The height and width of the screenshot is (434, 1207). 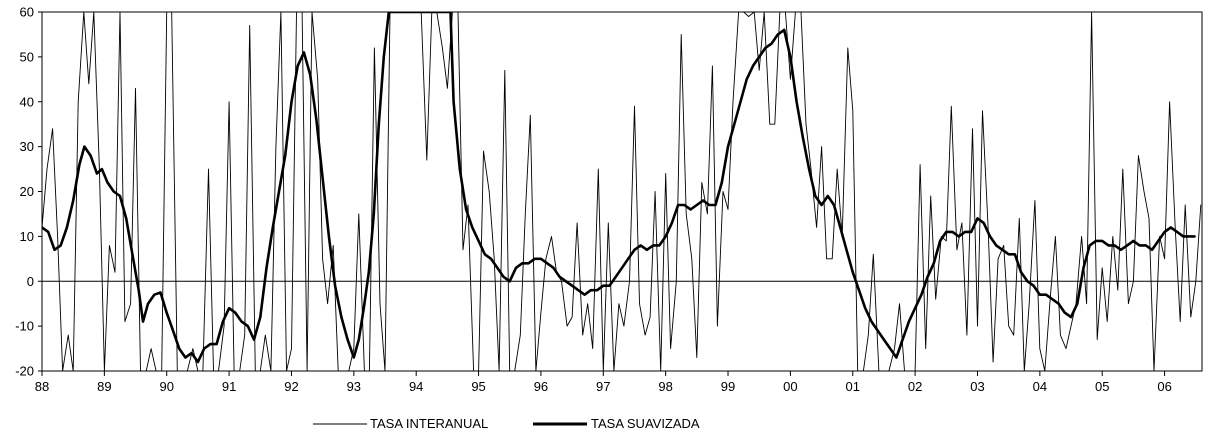 I want to click on x-tick-label: 04, so click(x=1040, y=386).